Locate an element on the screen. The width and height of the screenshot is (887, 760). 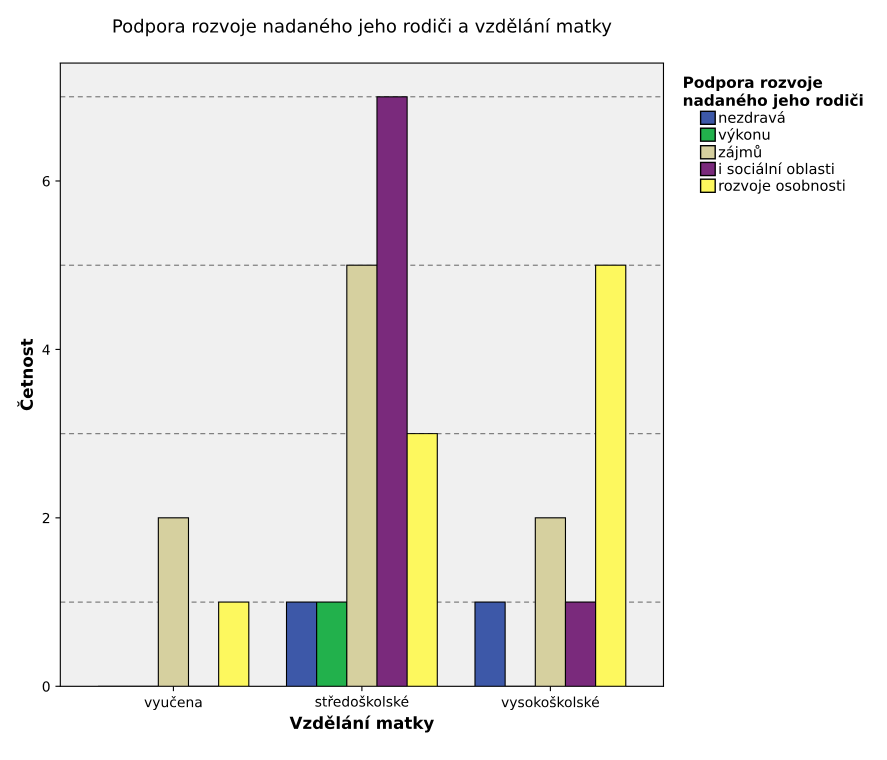
x-axis-title: Vzdělání matky is located at coordinates (362, 724).